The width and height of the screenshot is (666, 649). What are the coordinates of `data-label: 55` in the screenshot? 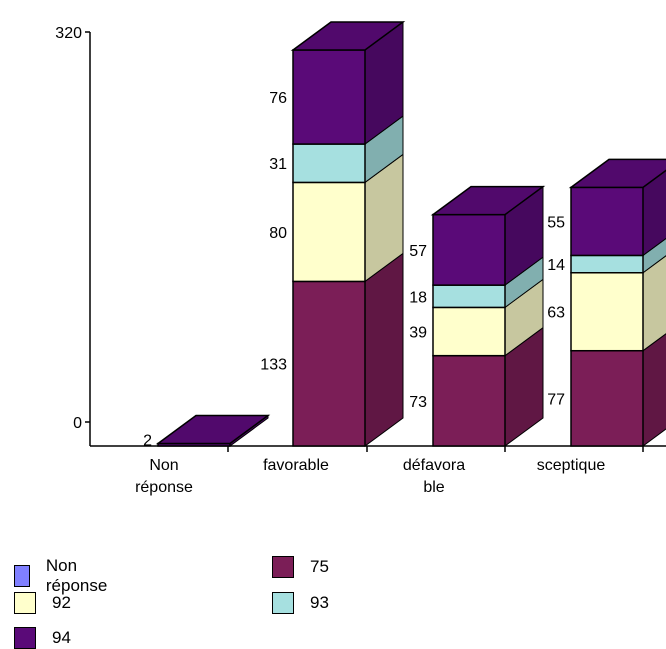 It's located at (556, 222).